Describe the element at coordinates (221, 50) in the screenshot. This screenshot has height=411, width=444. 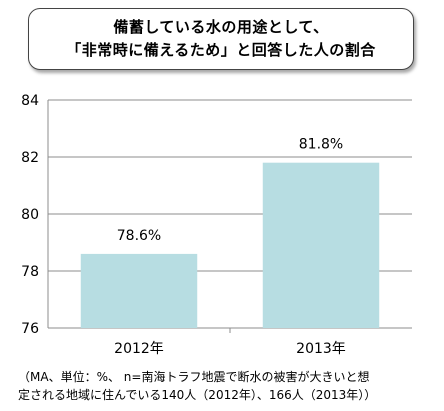
I see `chart-title-line-2: 「非常時に備えるため」と回答した人の割合` at that location.